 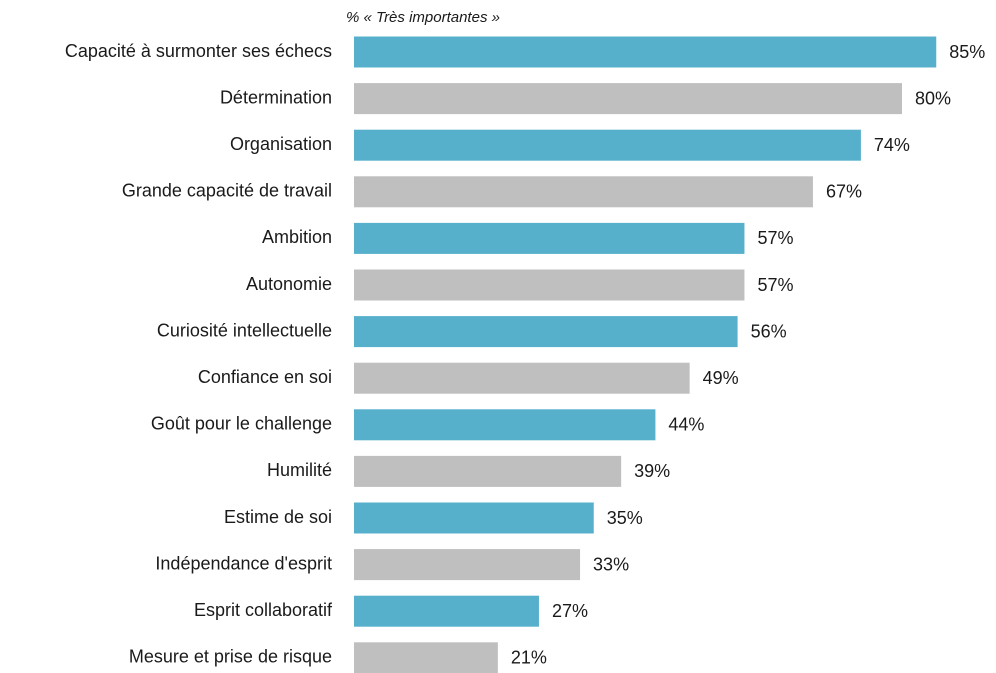 I want to click on y-tick-label: Goût pour le challenge, so click(x=241, y=424).